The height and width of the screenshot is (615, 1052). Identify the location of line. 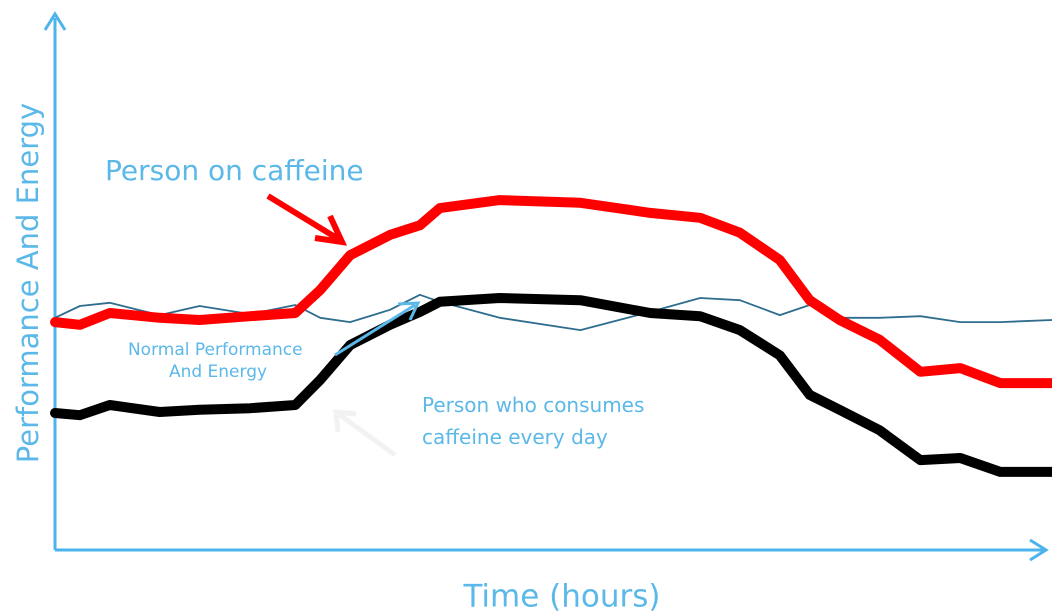
(553, 312).